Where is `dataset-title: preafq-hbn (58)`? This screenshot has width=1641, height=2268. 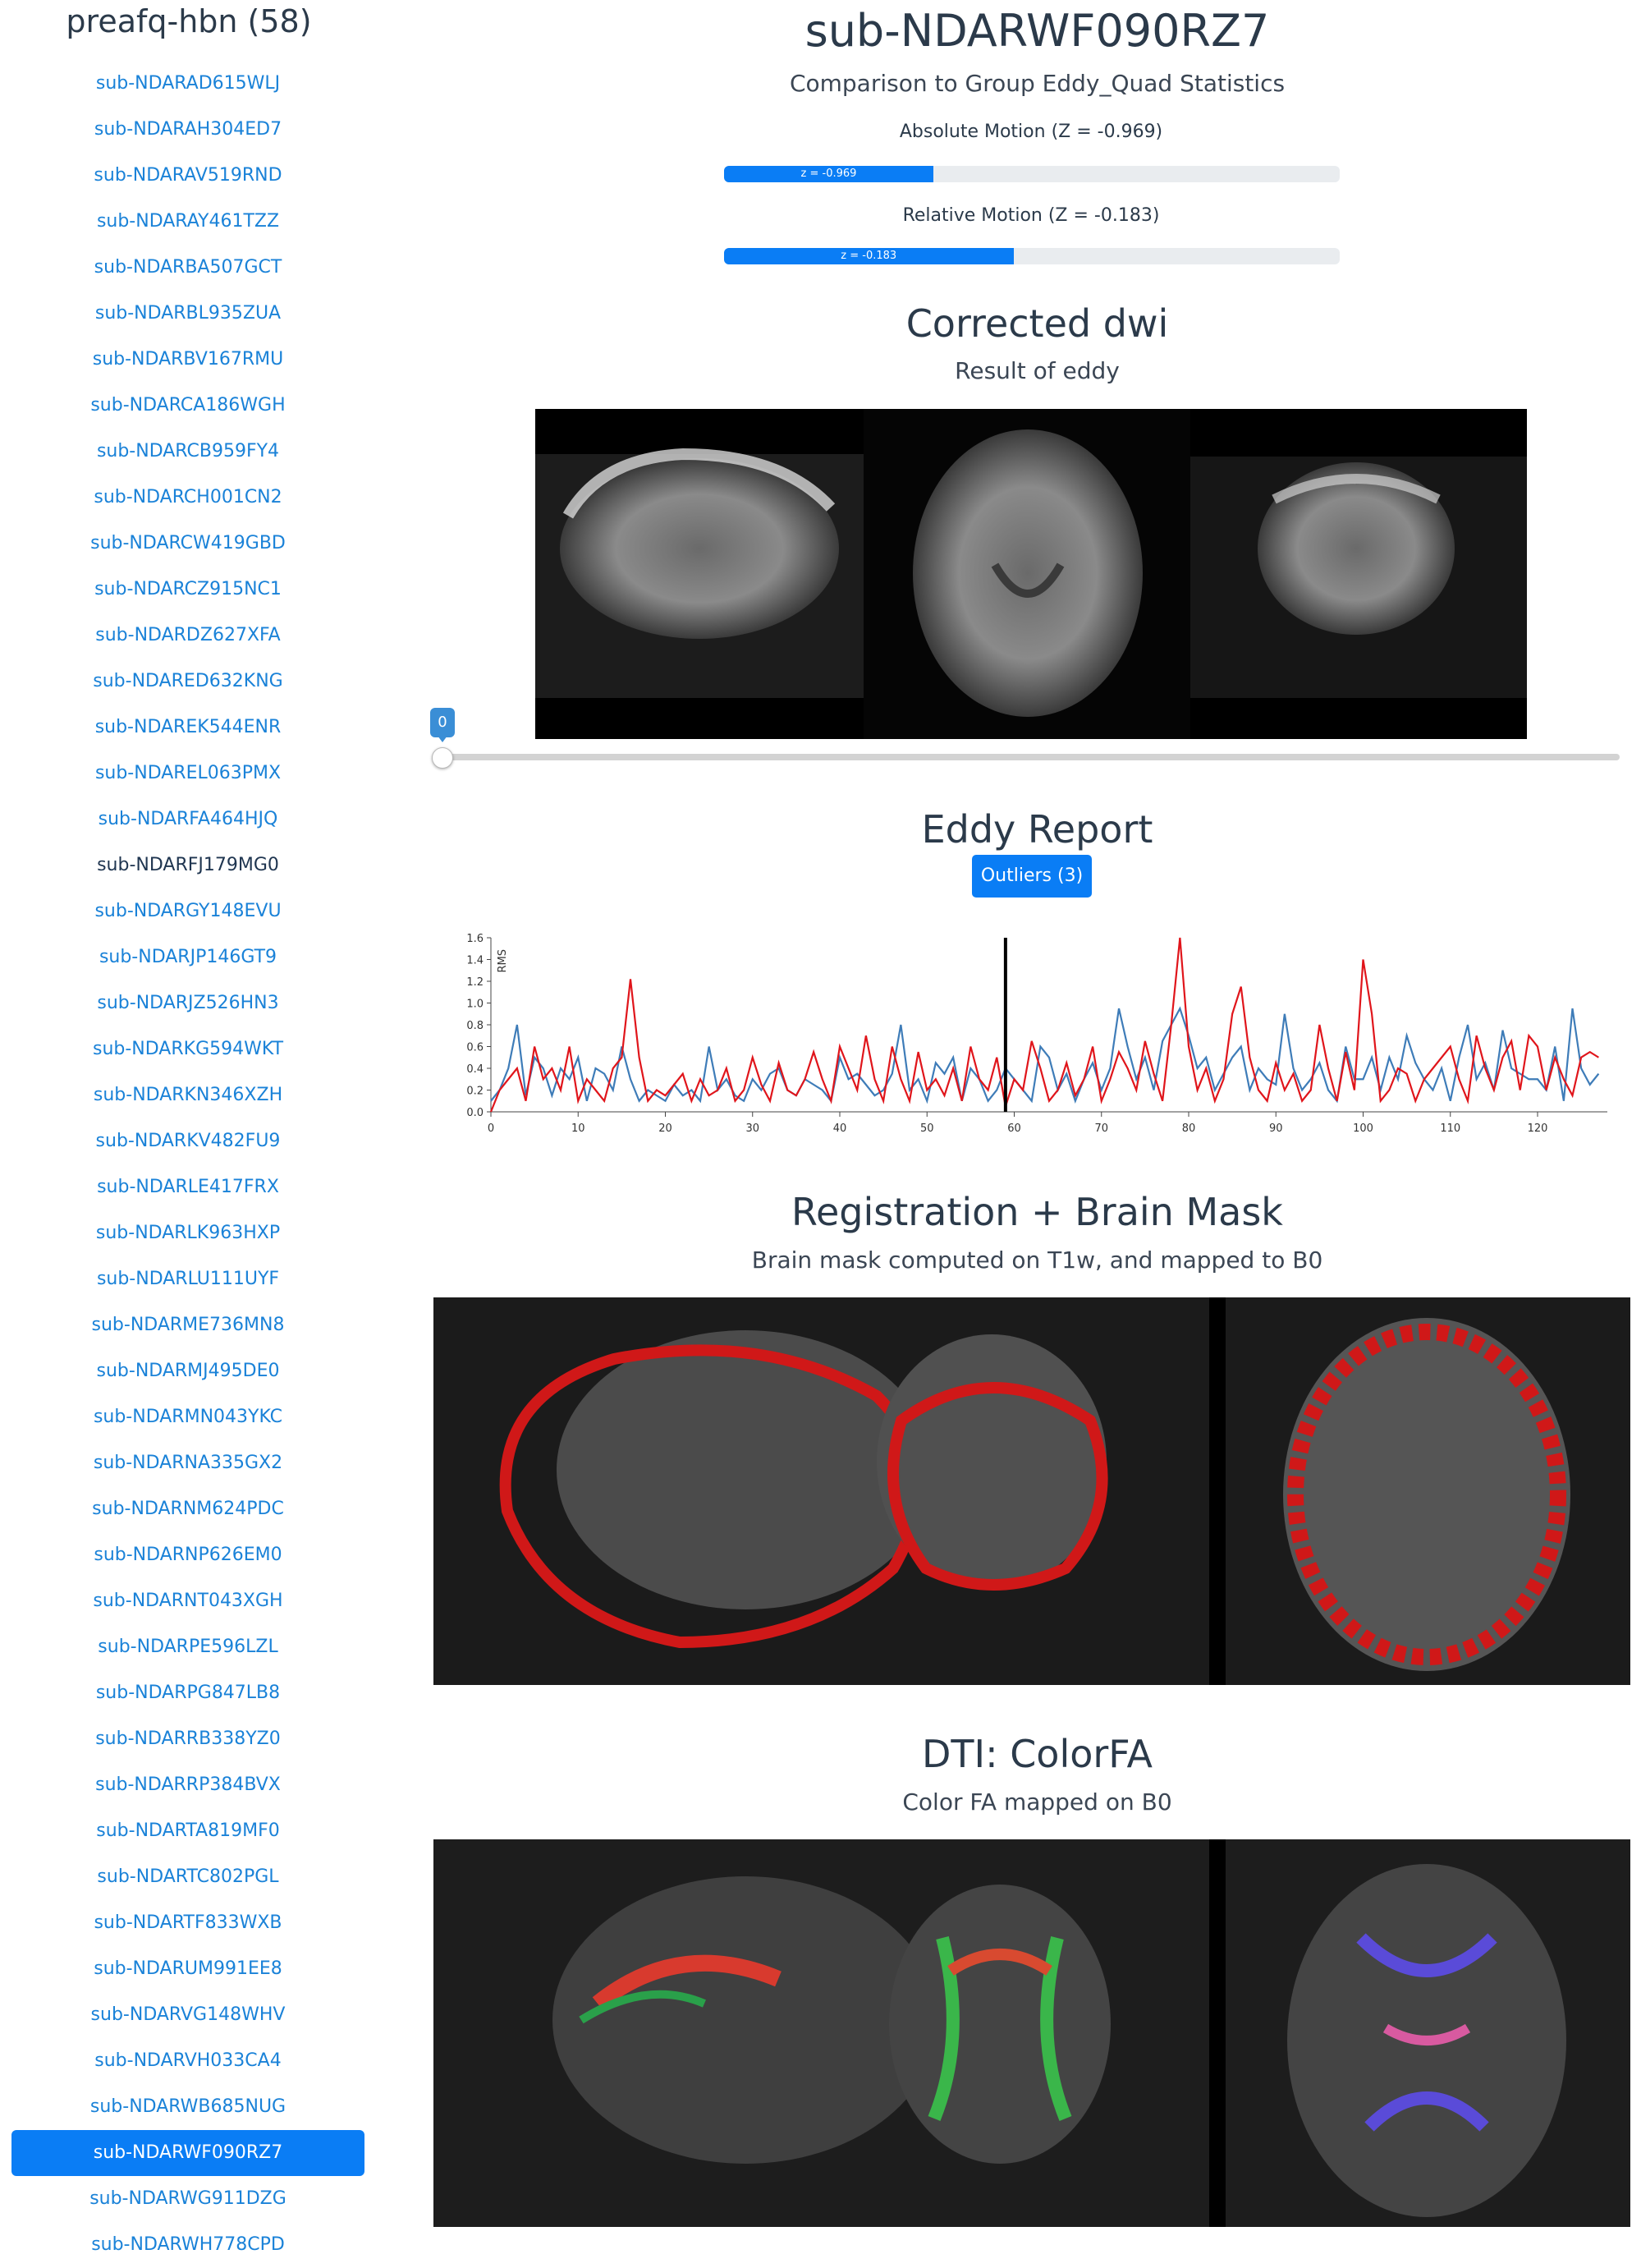 dataset-title: preafq-hbn (58) is located at coordinates (189, 21).